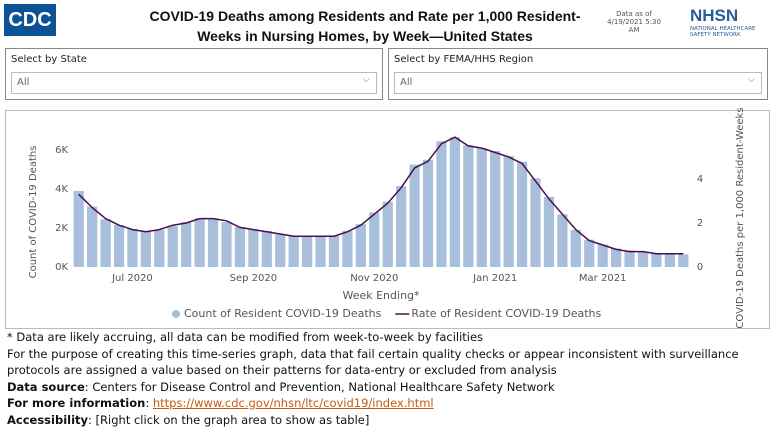 This screenshot has height=434, width=774. I want to click on nhsn-logo: NHSN, so click(714, 15).